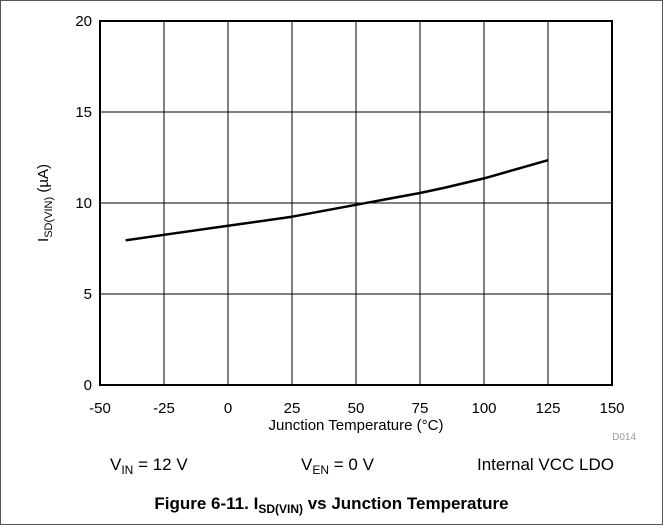 The height and width of the screenshot is (525, 663). What do you see at coordinates (83, 21) in the screenshot?
I see `y-tick-label: 20` at bounding box center [83, 21].